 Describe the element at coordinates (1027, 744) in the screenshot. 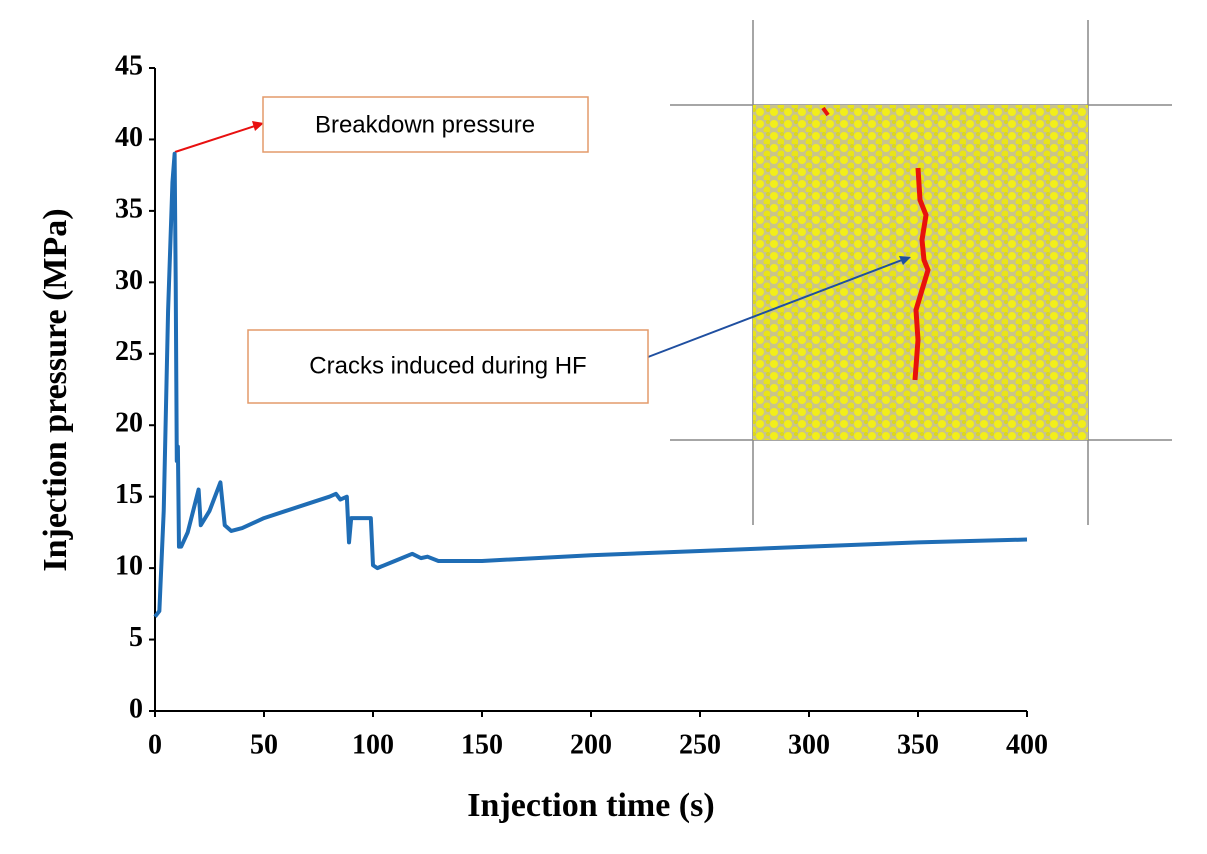

I see `x-tick-label: 400` at that location.